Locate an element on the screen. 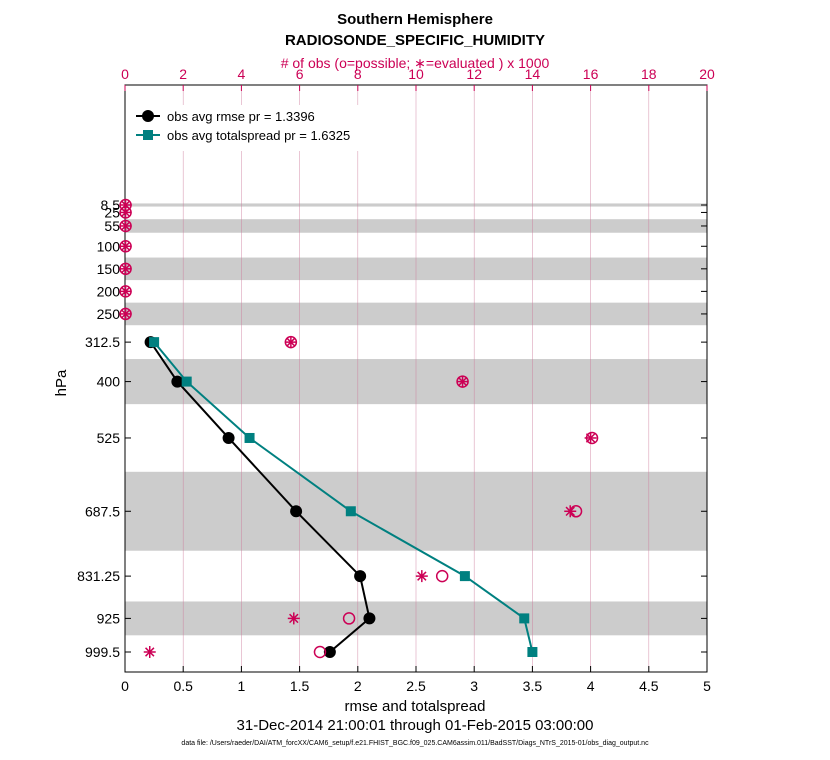  y-tick-label: 25 is located at coordinates (112, 212).